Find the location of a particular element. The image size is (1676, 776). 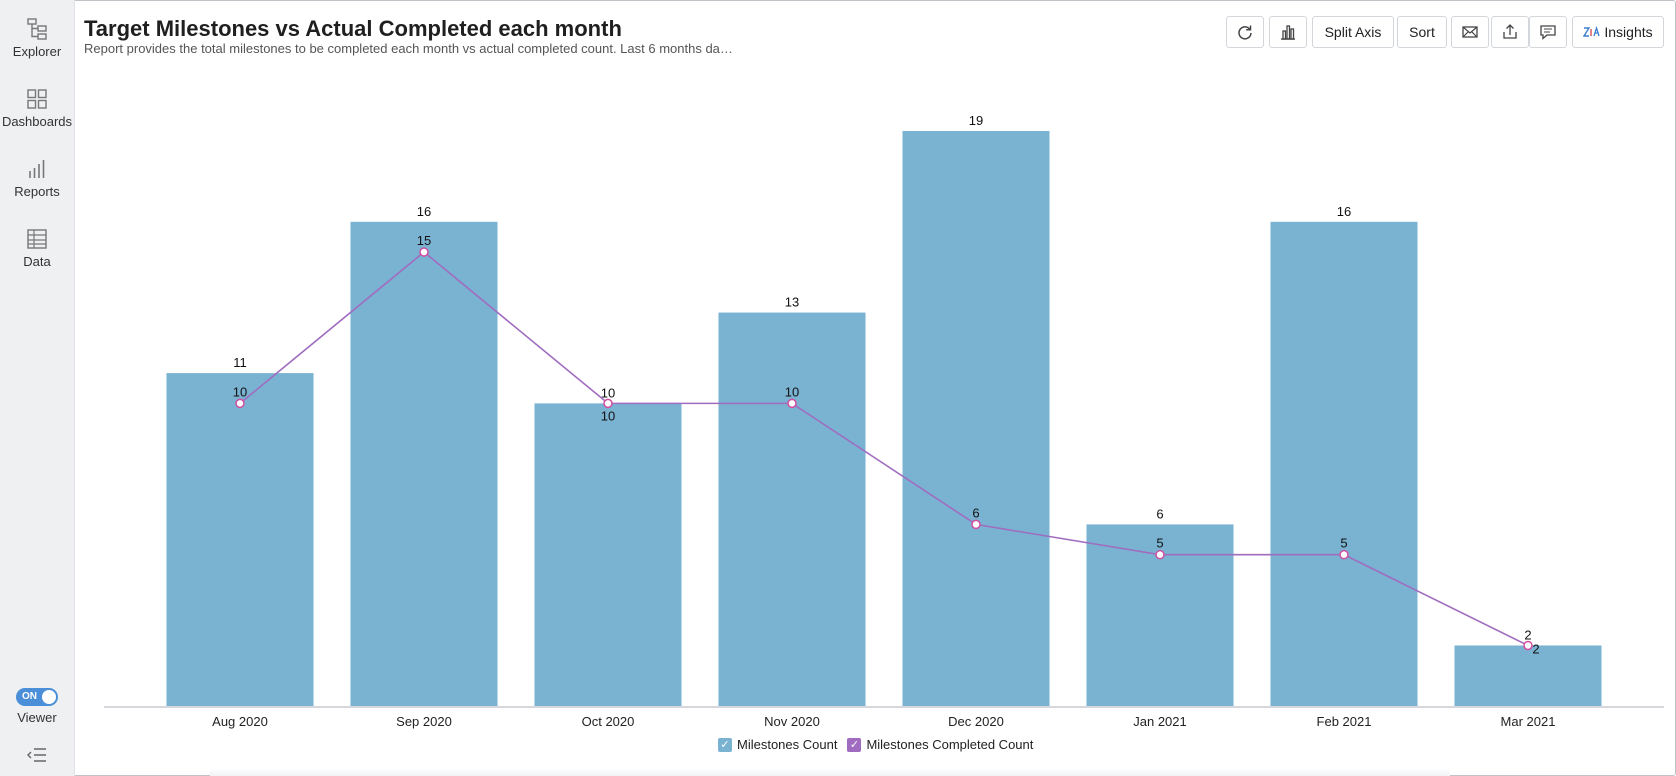

bar-value-label: 11 is located at coordinates (240, 362).